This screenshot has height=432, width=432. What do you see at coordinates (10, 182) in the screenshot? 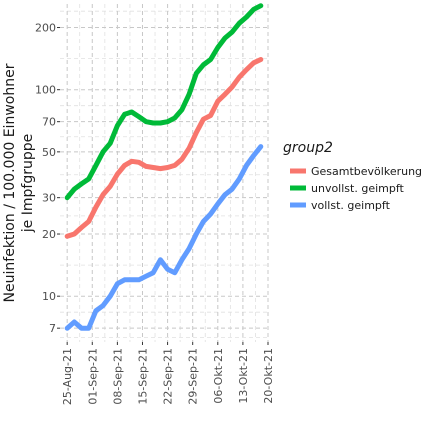
I see `y-axis-title-line1: Neuinfektion / 100.000 Einwohner` at bounding box center [10, 182].